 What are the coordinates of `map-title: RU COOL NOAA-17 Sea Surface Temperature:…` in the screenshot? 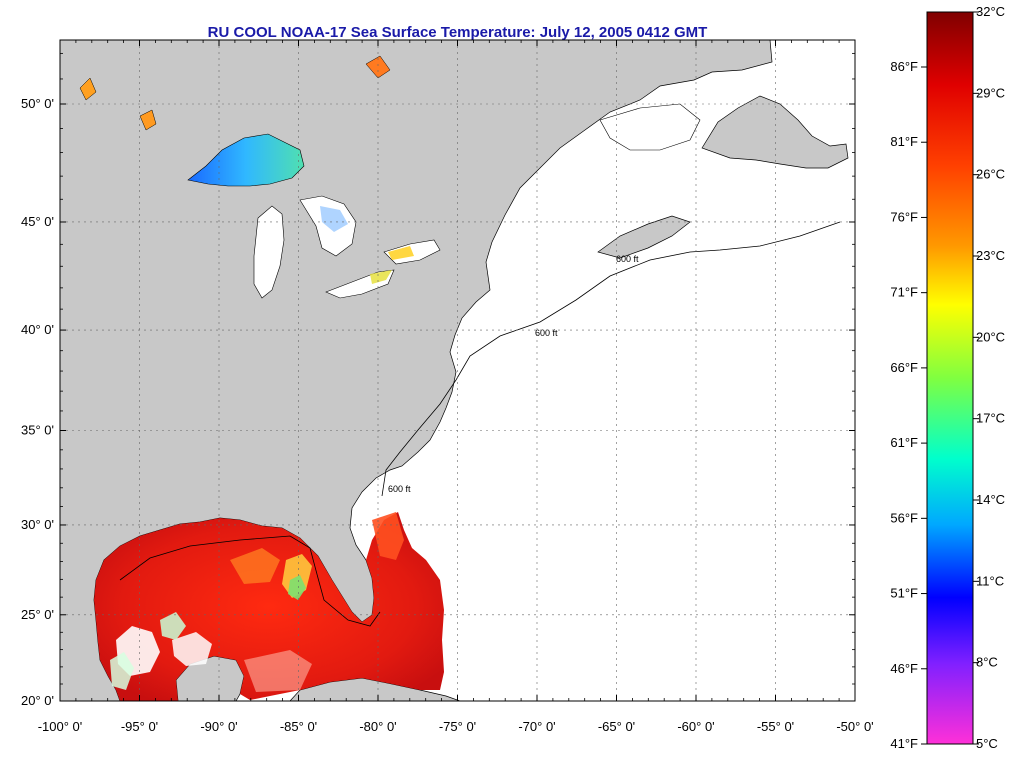 It's located at (457, 32).